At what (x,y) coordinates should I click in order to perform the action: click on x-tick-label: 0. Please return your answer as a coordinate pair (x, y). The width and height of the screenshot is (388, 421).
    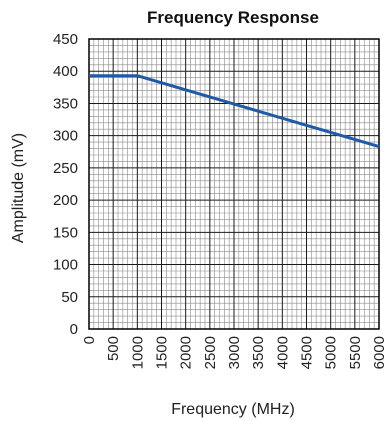
    Looking at the image, I should click on (89, 340).